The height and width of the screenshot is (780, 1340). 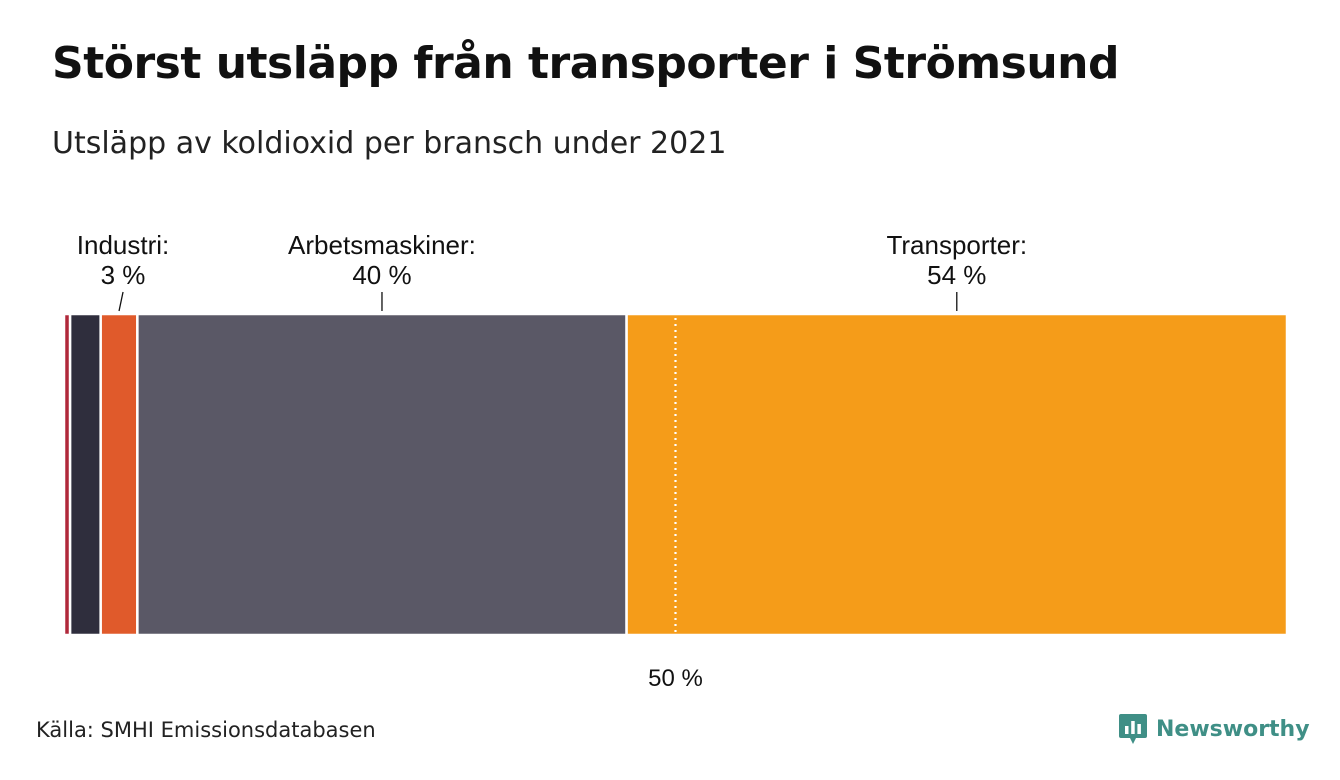 I want to click on brand-logo: Newsworthy, so click(x=1214, y=729).